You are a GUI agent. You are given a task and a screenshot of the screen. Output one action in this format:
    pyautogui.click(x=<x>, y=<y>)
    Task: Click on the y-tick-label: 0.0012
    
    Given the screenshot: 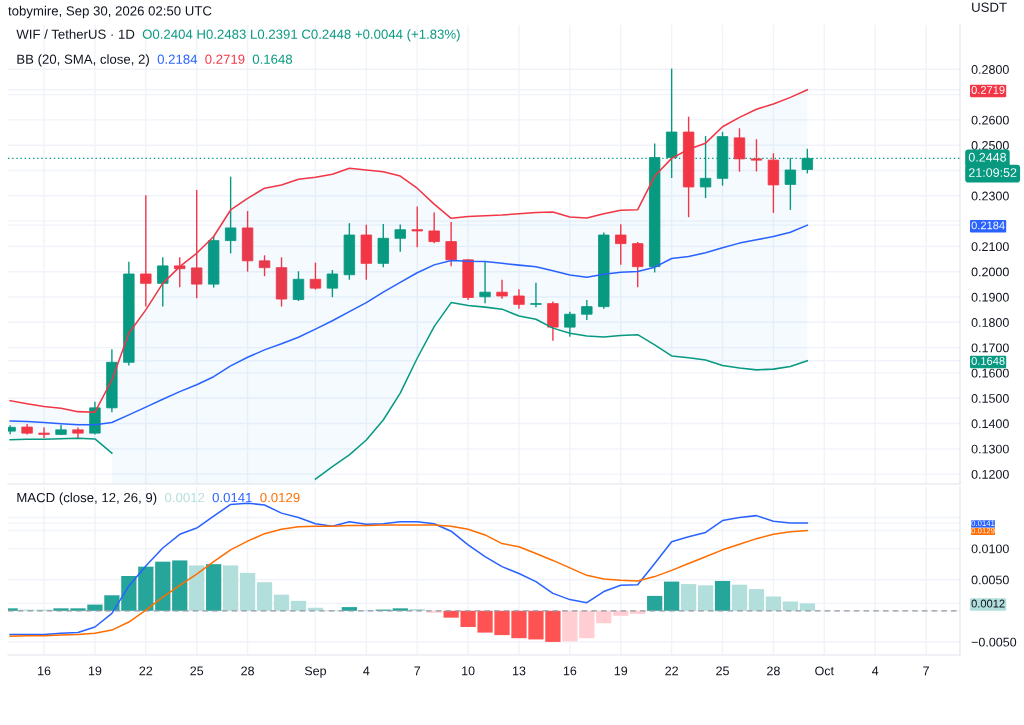 What is the action you would take?
    pyautogui.click(x=988, y=603)
    